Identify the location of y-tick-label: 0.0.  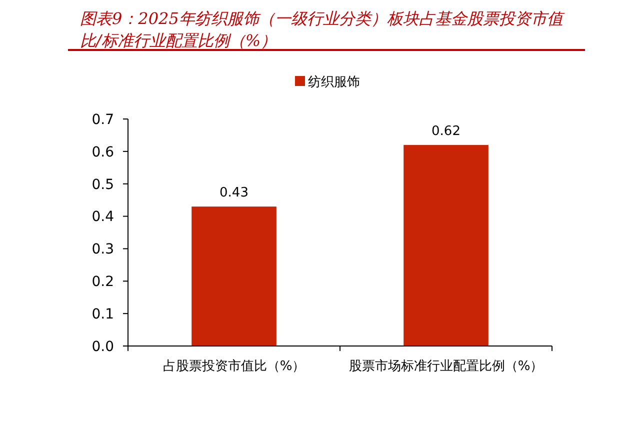
(103, 346).